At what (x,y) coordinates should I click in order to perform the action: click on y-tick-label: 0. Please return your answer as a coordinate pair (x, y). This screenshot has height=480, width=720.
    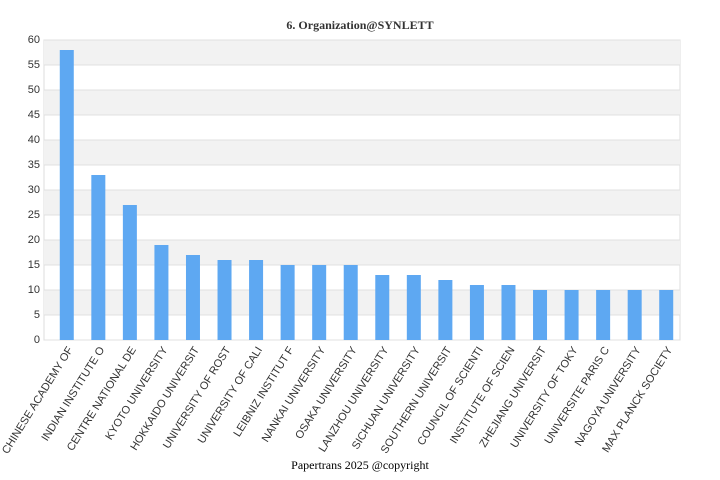
    Looking at the image, I should click on (37, 340).